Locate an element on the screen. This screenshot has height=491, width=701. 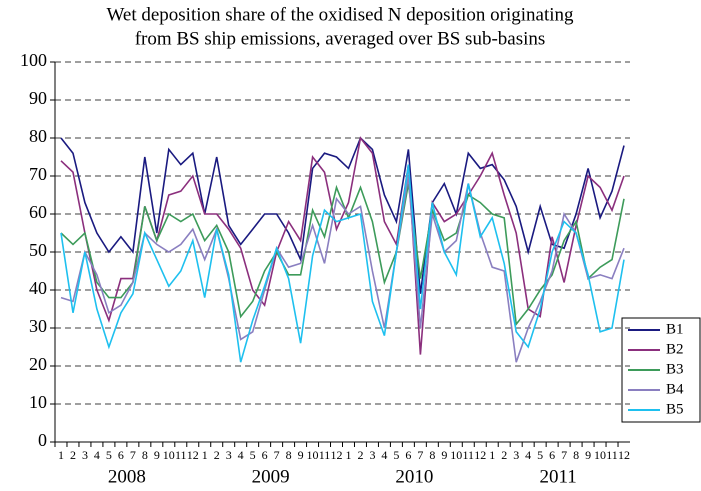
y-tick-label: 50 is located at coordinates (38, 250).